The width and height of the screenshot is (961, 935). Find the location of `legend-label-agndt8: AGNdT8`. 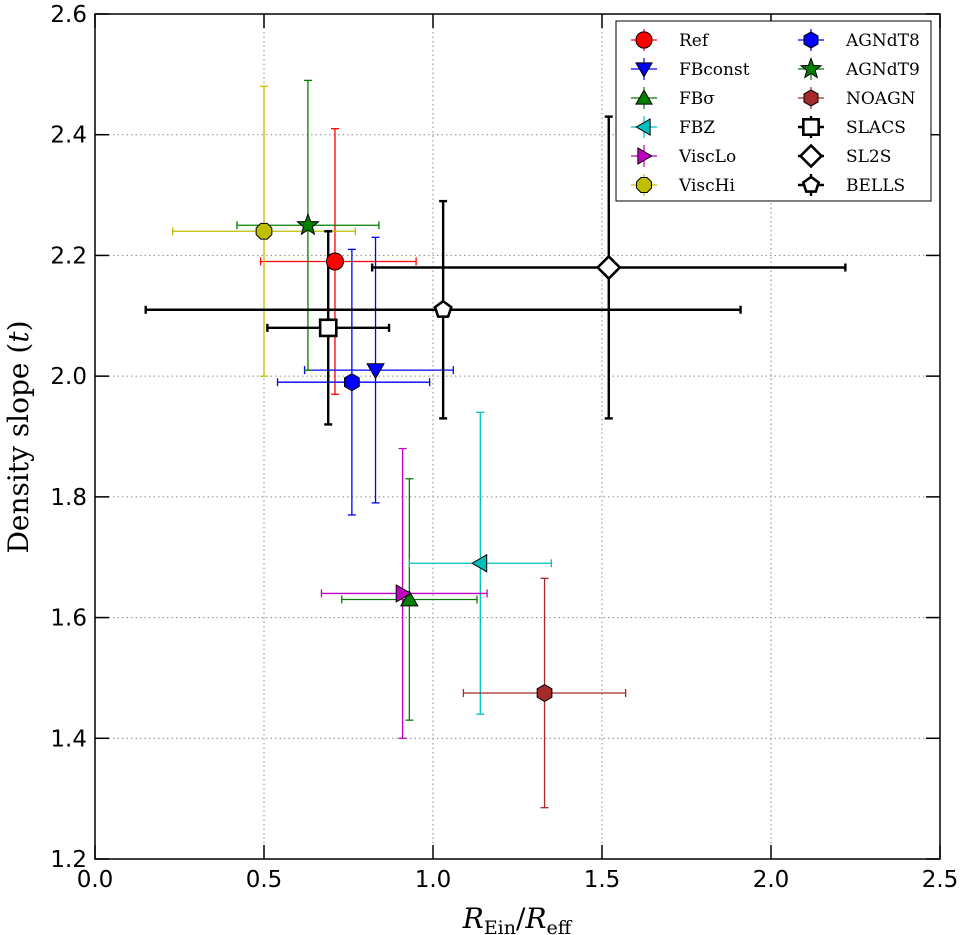

legend-label-agndt8: AGNdT8 is located at coordinates (882, 41).